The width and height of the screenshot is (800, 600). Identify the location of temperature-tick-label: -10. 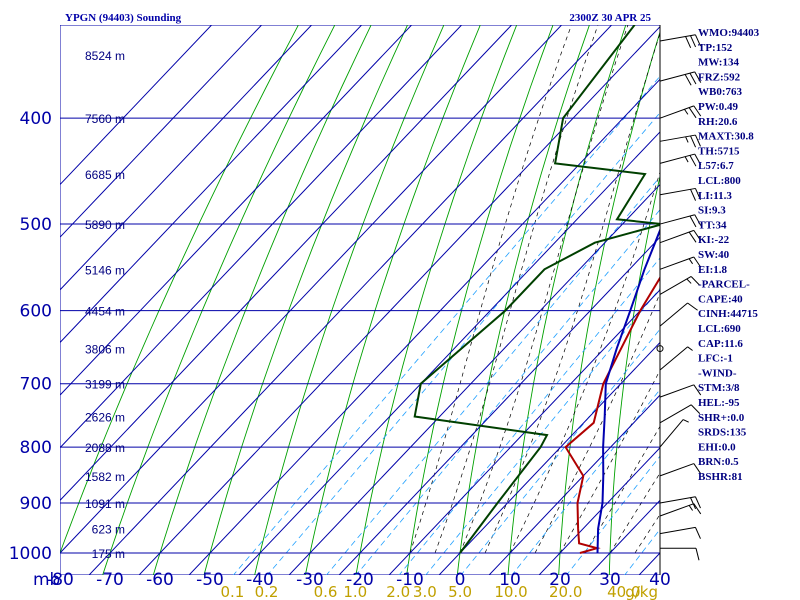
(410, 580).